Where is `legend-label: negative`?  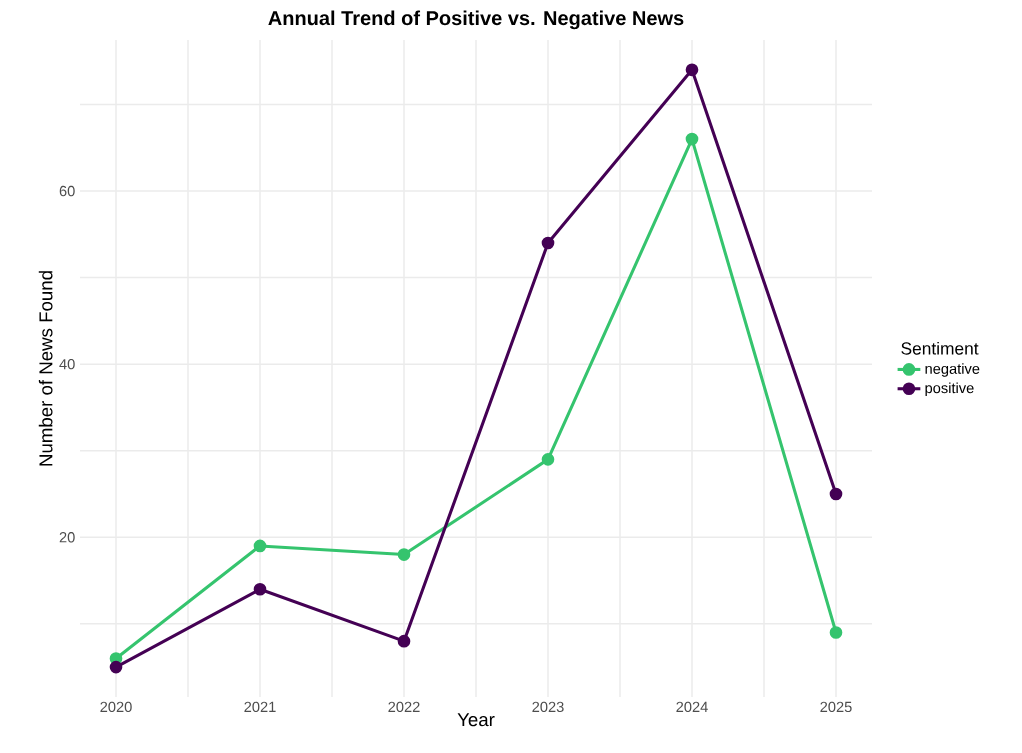
legend-label: negative is located at coordinates (952, 370).